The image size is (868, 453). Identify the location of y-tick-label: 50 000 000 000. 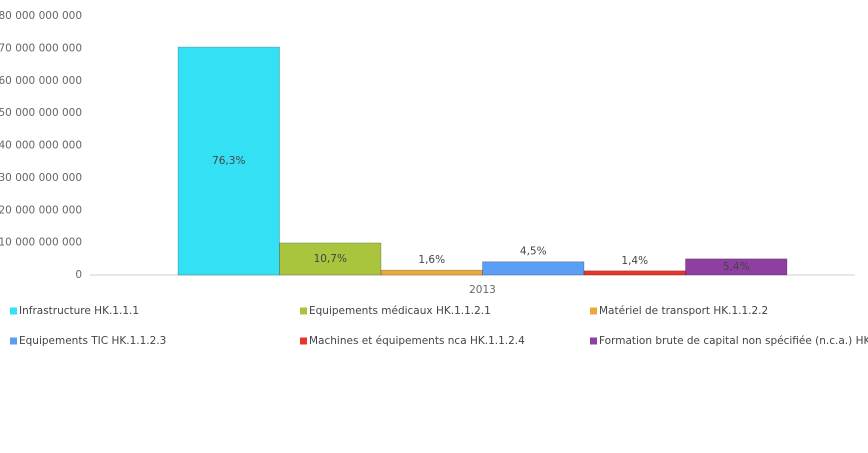
(41, 113).